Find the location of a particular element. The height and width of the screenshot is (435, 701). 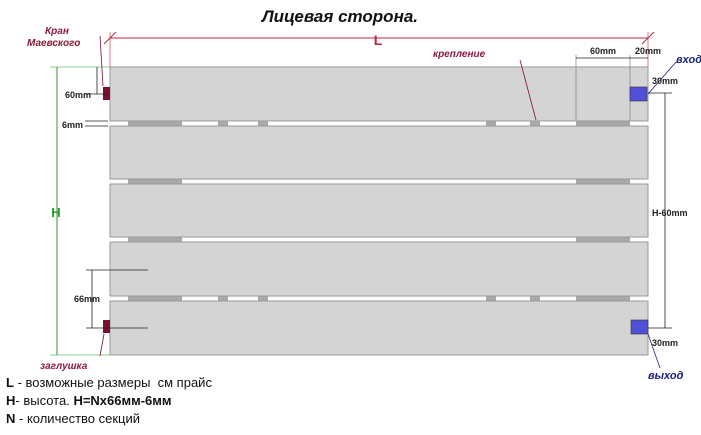

length-label: L is located at coordinates (378, 40).